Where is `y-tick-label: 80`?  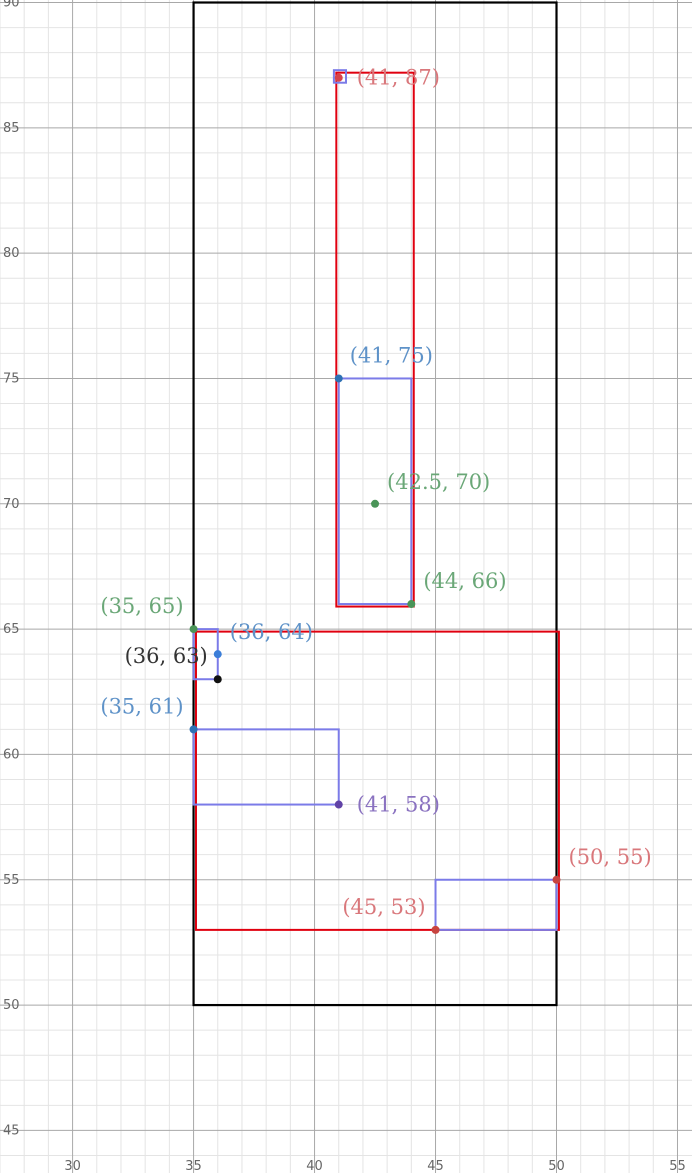 y-tick-label: 80 is located at coordinates (11, 253).